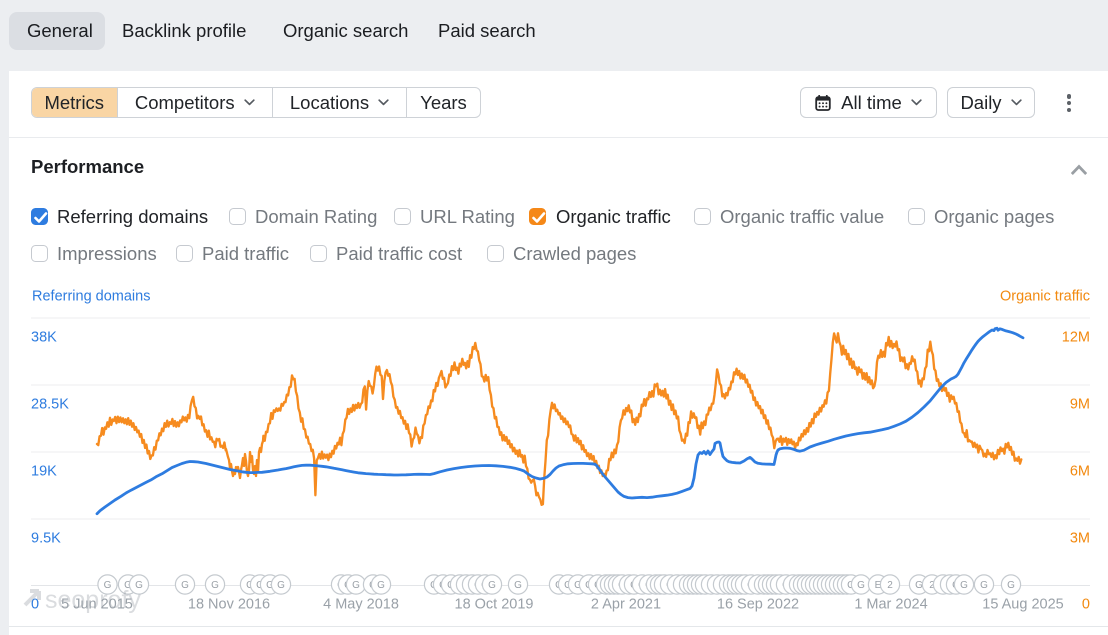  Describe the element at coordinates (878, 585) in the screenshot. I see `svg-text: E` at that location.